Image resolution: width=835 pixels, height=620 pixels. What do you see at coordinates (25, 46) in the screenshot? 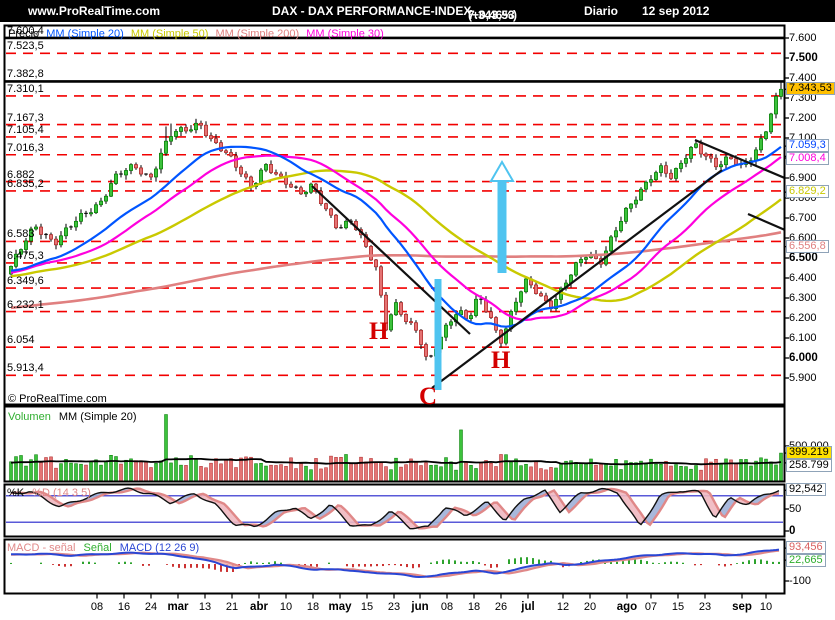
I see `price-level-label: 7.523,5` at bounding box center [25, 46].